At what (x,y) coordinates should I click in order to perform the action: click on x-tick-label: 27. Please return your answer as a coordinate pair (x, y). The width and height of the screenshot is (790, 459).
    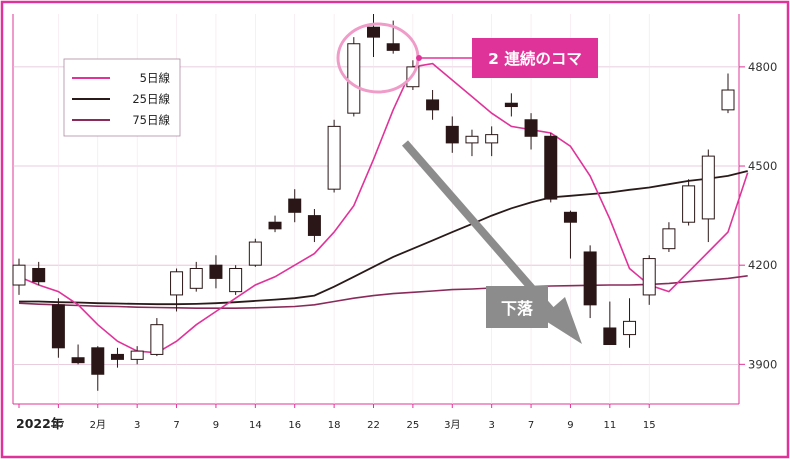
    Looking at the image, I should click on (58, 425).